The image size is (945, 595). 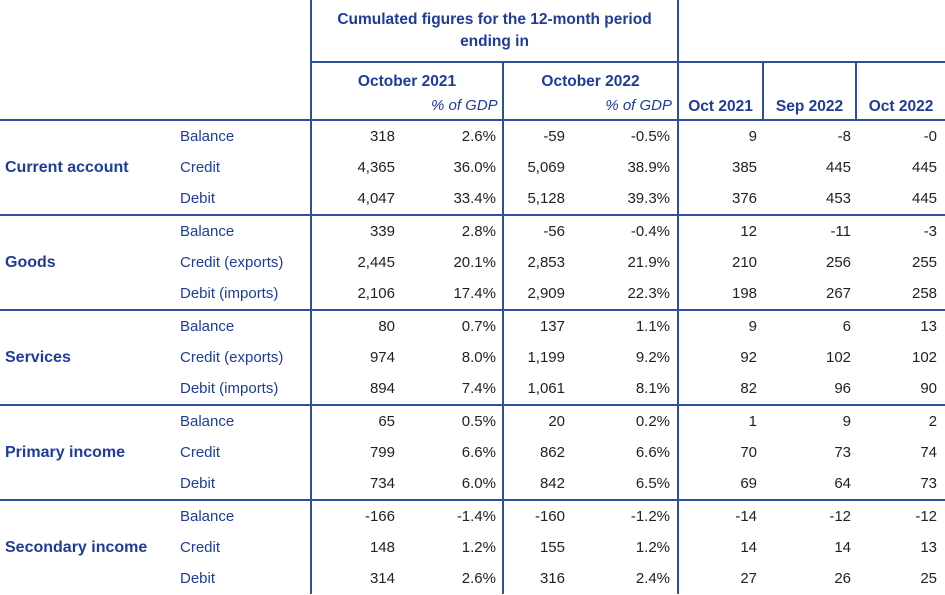 What do you see at coordinates (720, 389) in the screenshot?
I see `month-oct2021-value: 82` at bounding box center [720, 389].